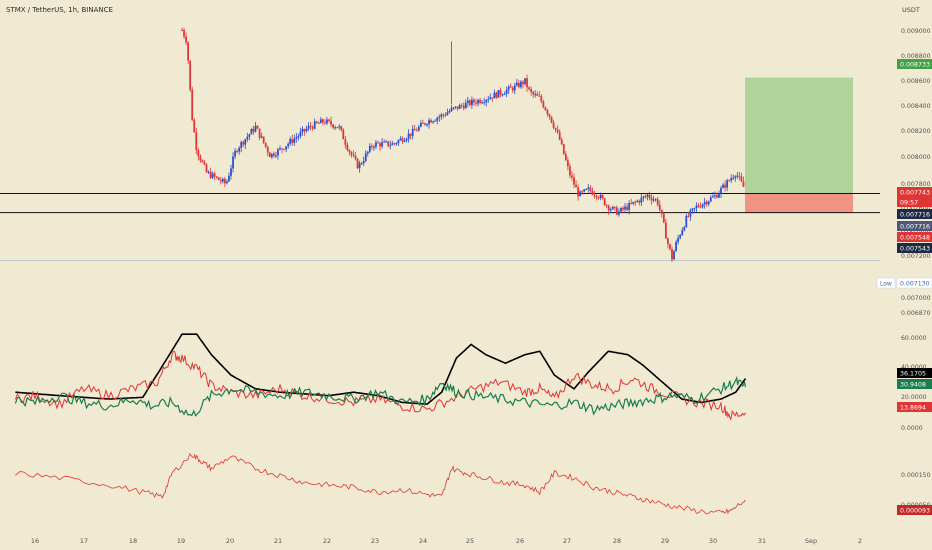 The height and width of the screenshot is (550, 932). I want to click on price-tick-label: 0.008600, so click(916, 81).